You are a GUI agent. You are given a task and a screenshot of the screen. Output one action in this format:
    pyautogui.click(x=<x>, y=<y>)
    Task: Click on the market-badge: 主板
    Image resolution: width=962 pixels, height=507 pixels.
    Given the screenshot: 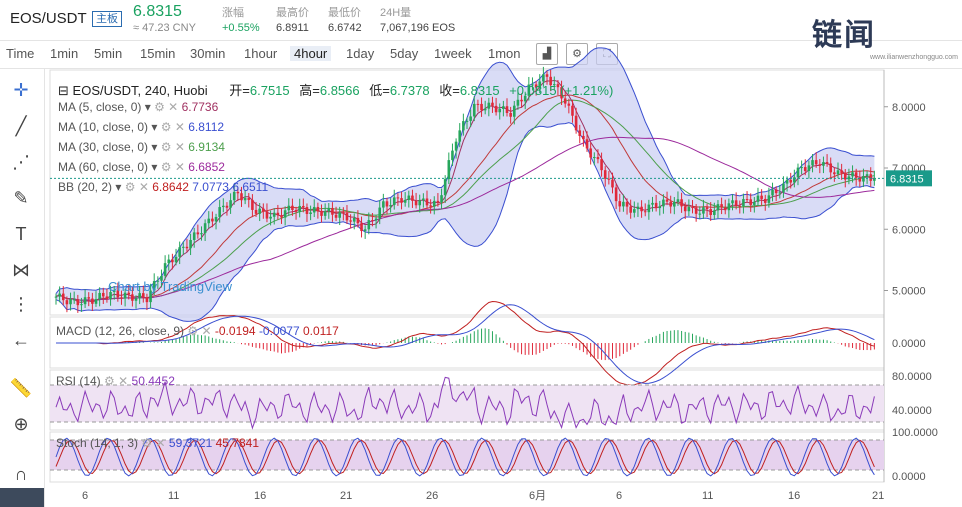 What is the action you would take?
    pyautogui.click(x=107, y=19)
    